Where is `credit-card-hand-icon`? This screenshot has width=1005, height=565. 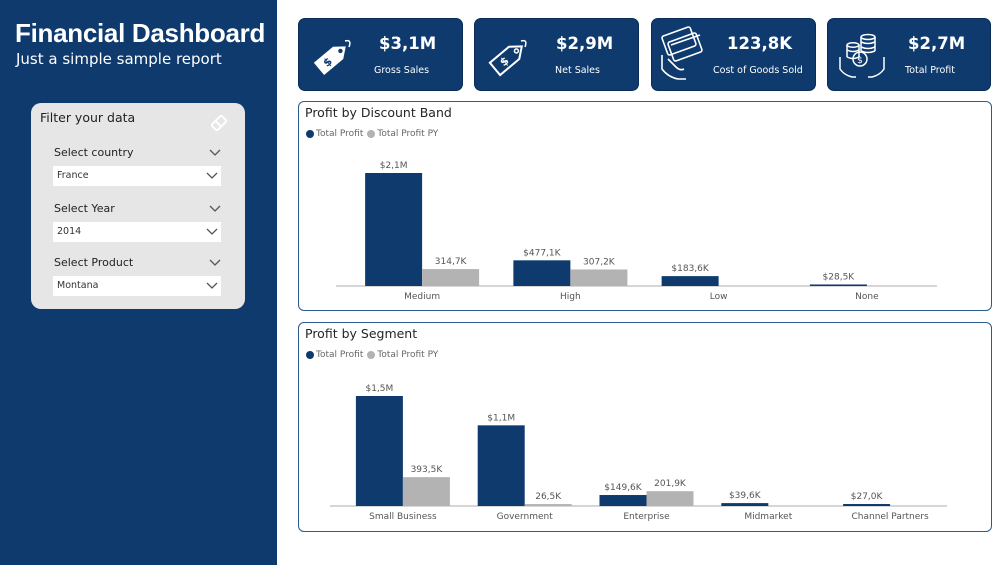
credit-card-hand-icon is located at coordinates (682, 53).